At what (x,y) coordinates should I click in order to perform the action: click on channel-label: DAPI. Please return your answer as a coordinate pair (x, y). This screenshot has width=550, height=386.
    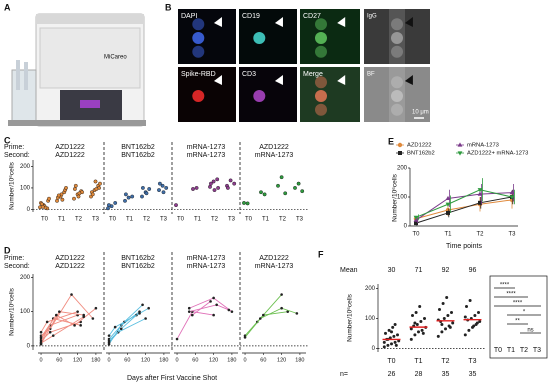
    Looking at the image, I should click on (189, 16).